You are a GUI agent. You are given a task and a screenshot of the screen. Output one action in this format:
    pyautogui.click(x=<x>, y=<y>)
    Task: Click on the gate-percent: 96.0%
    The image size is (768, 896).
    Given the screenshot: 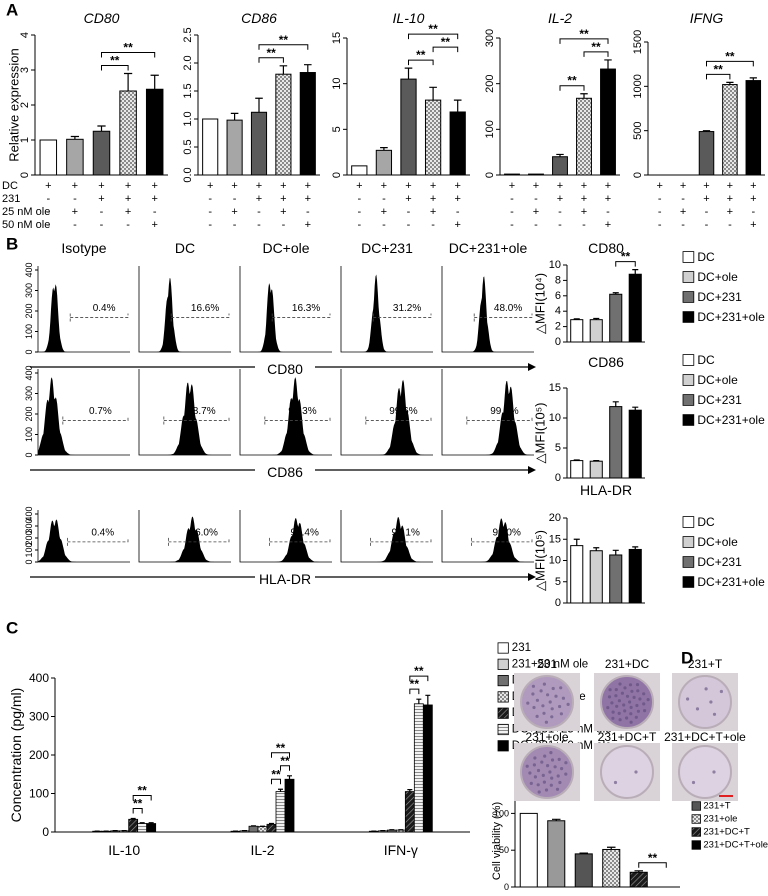 What is the action you would take?
    pyautogui.click(x=204, y=532)
    